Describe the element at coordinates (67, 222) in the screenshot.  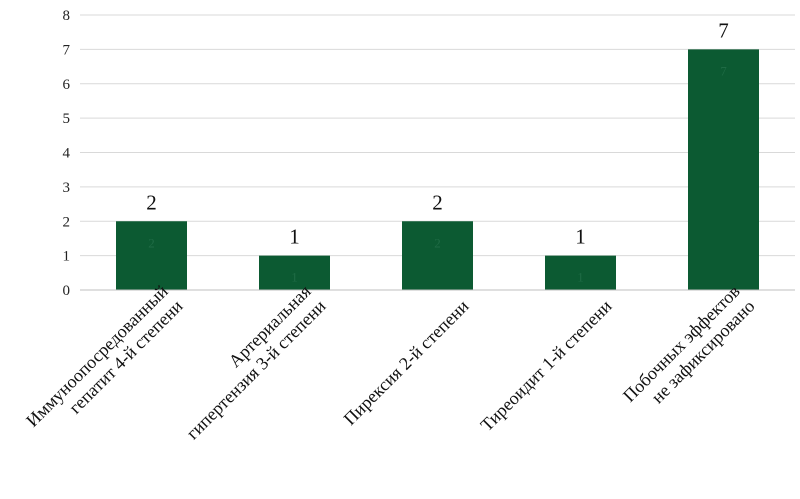
I see `y-tick-label: 2` at that location.